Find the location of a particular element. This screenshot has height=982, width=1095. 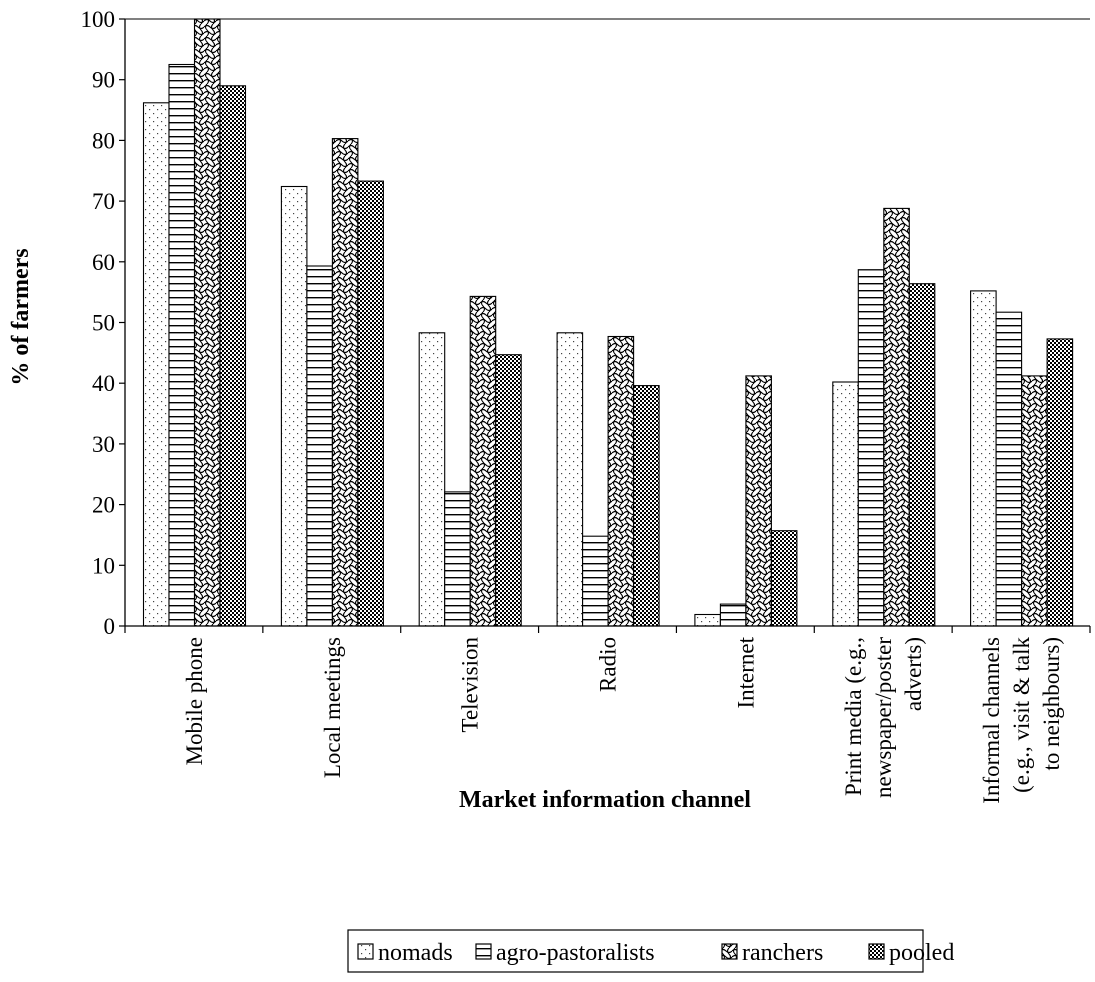

legend-frame is located at coordinates (635, 951).